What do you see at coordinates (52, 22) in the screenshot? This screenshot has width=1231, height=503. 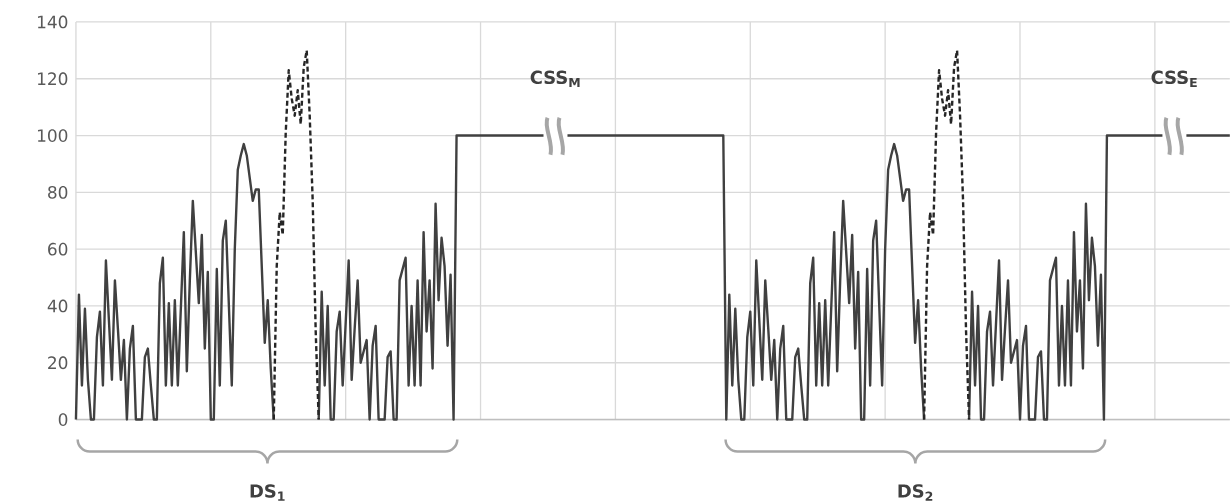 I see `y-tick-label: 140` at bounding box center [52, 22].